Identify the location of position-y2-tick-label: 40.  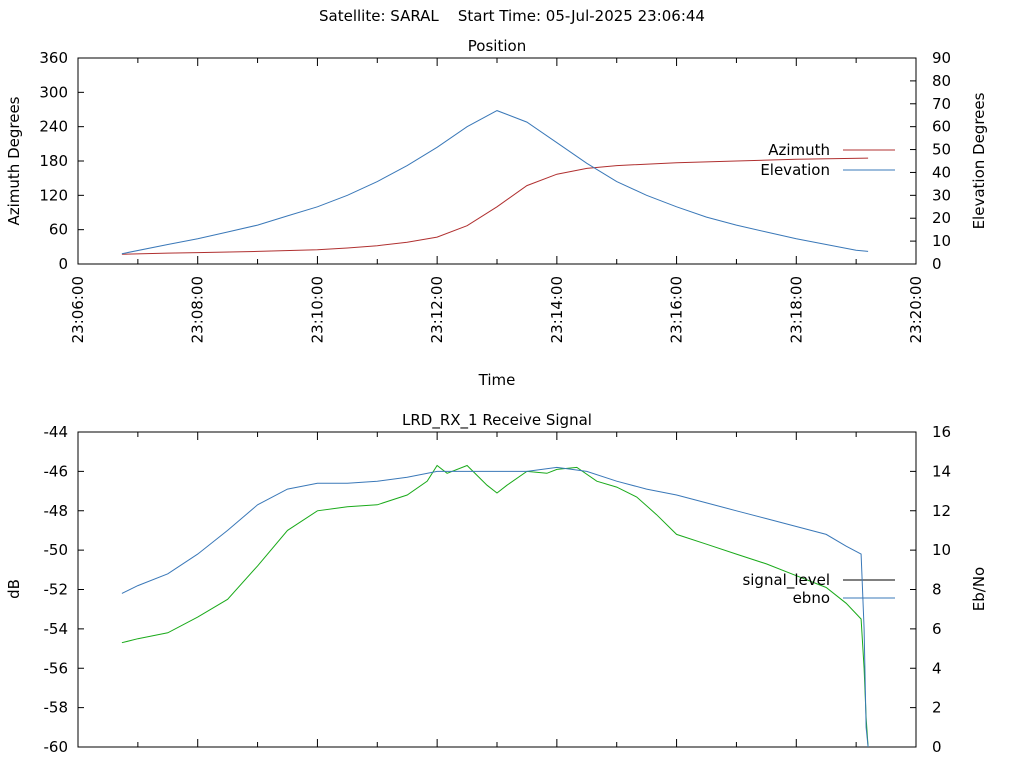
(941, 172).